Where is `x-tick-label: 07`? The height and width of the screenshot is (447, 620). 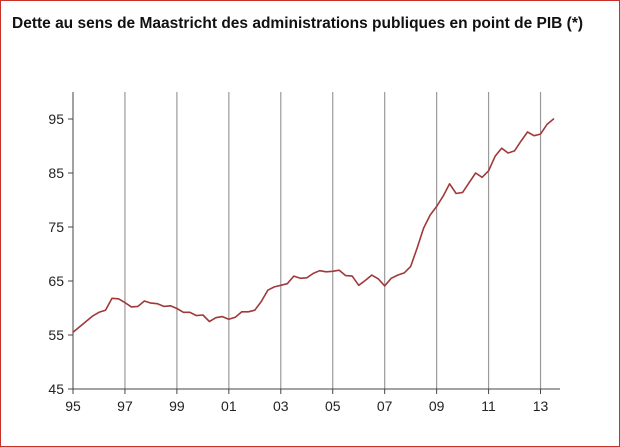
x-tick-label: 07 is located at coordinates (385, 406).